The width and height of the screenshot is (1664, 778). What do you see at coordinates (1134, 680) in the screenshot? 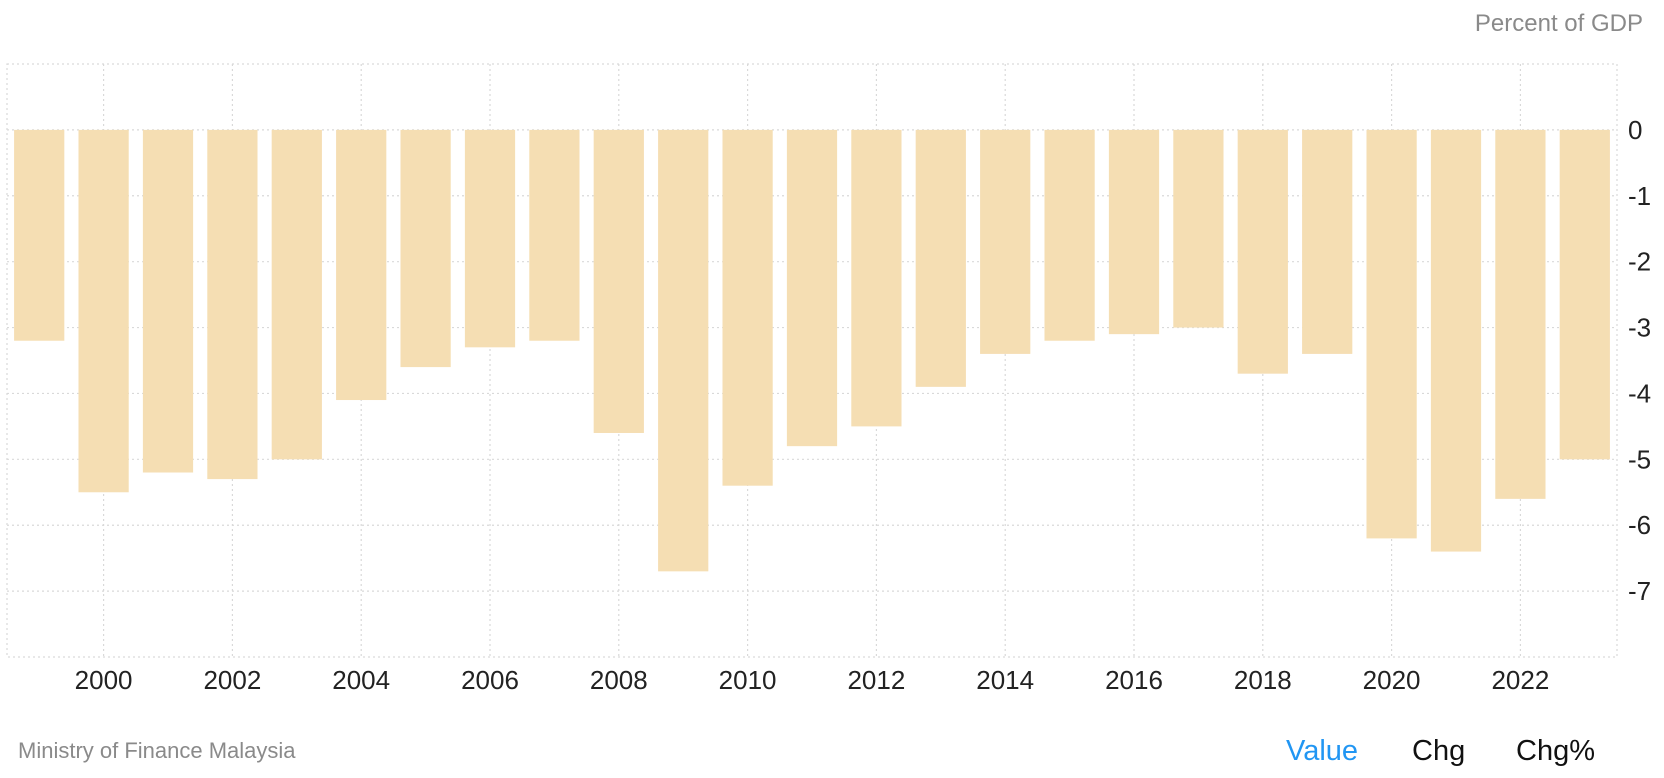
I see `x-tick-label: 2016` at bounding box center [1134, 680].